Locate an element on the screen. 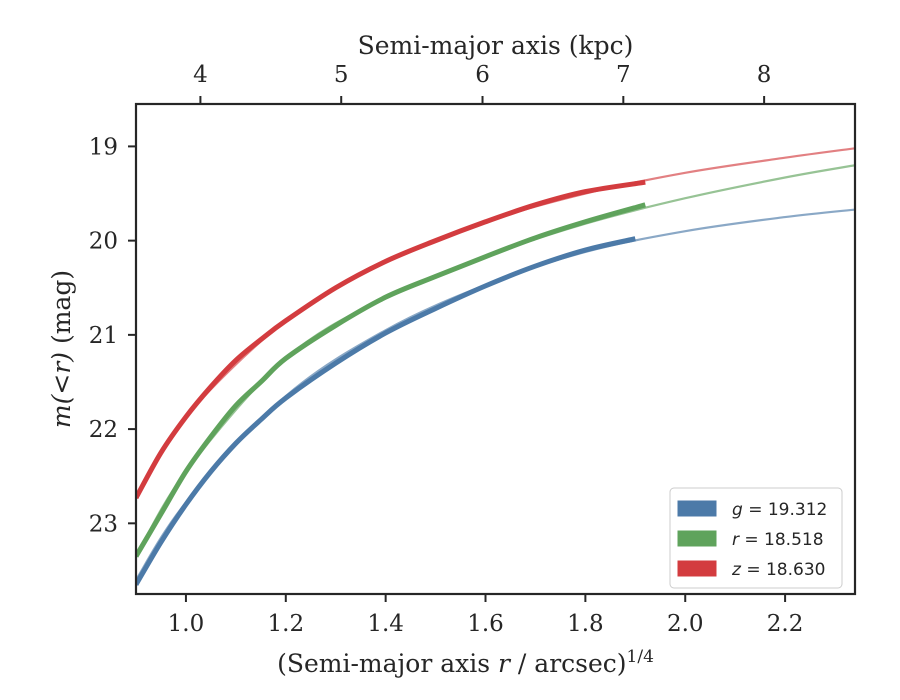  x-tick-label: 1.2 is located at coordinates (286, 624).